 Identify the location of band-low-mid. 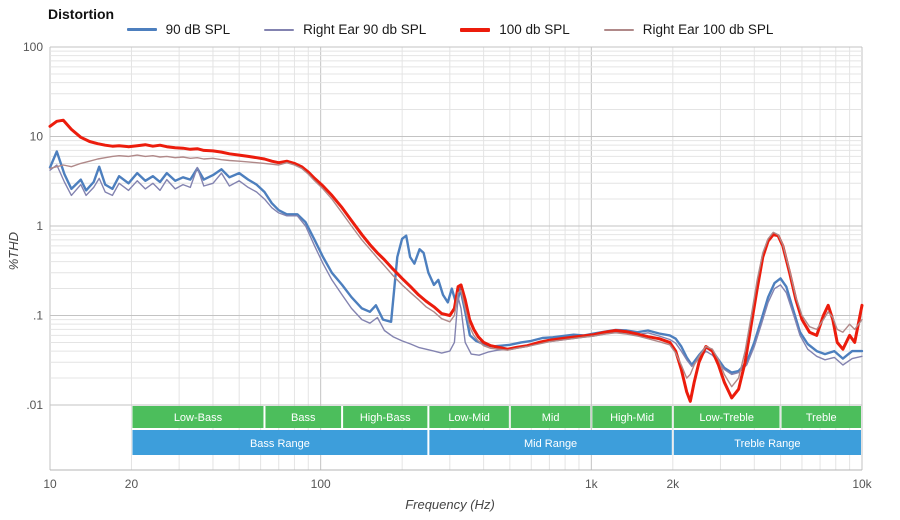
(469, 417).